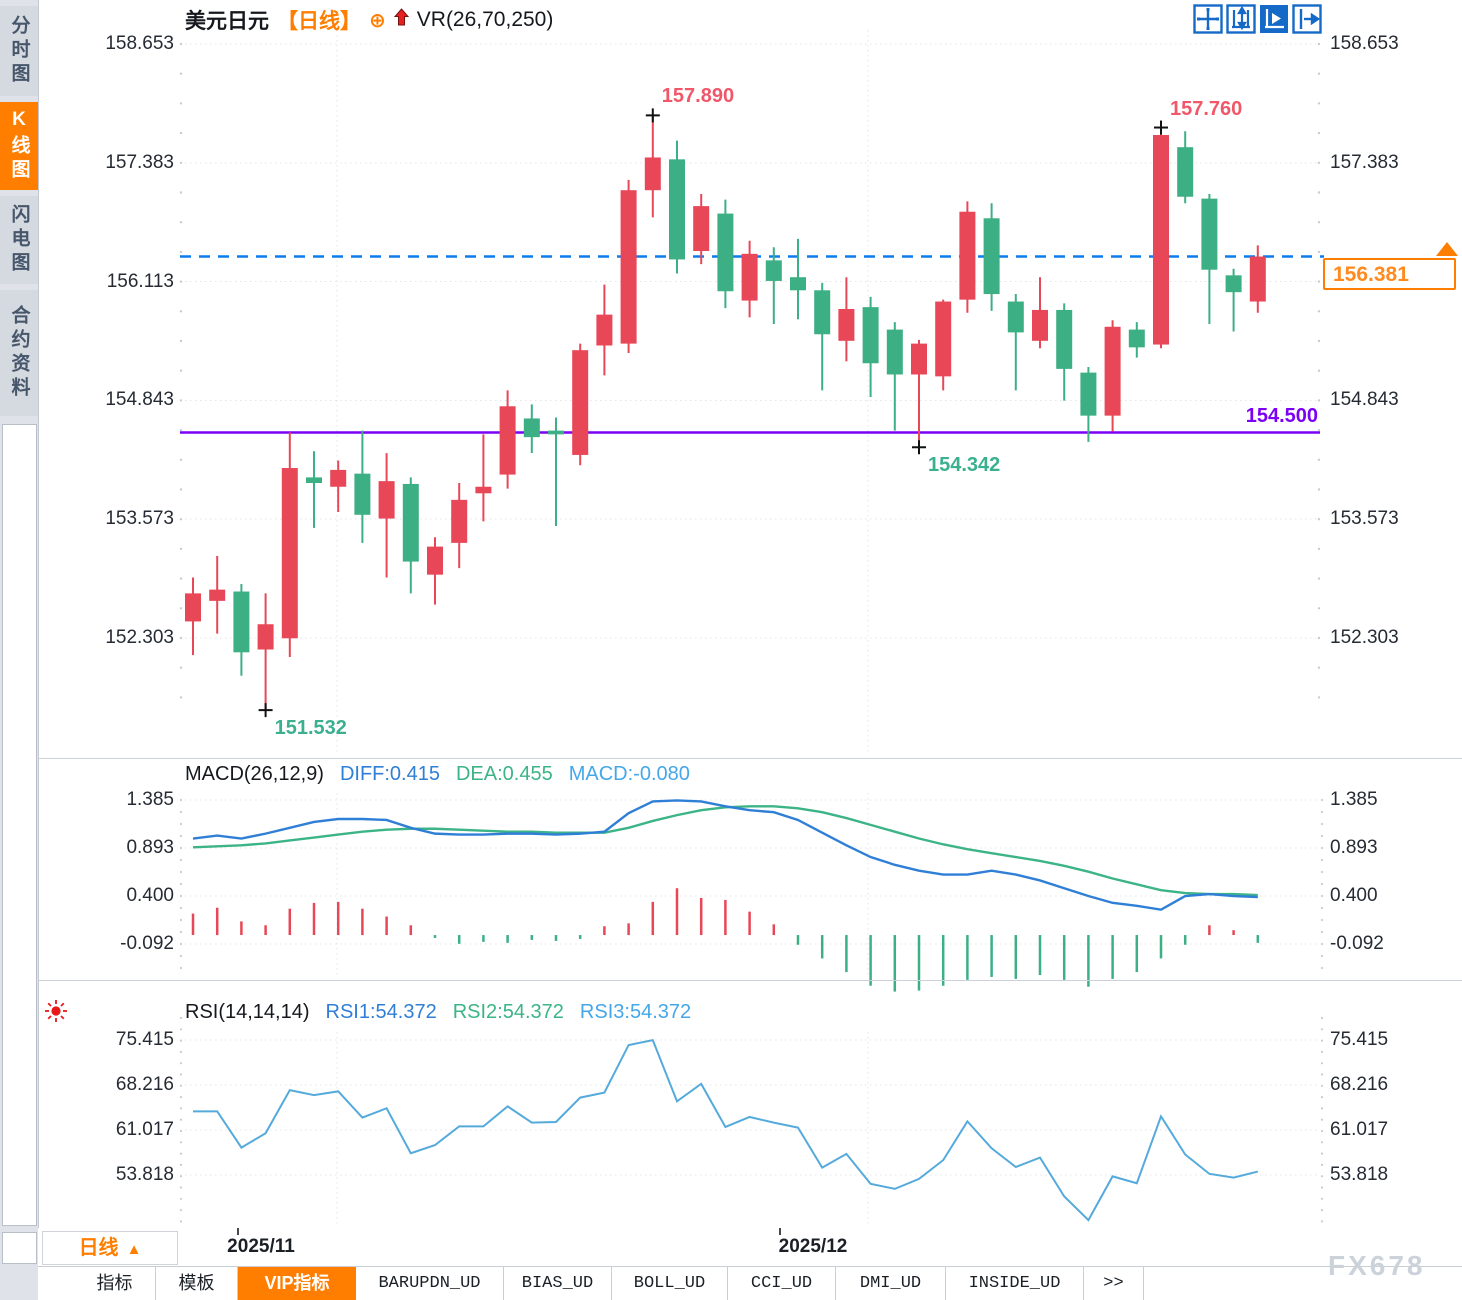 Image resolution: width=1462 pixels, height=1300 pixels. I want to click on rsi2-value: RSI2:54.372, so click(508, 1012).